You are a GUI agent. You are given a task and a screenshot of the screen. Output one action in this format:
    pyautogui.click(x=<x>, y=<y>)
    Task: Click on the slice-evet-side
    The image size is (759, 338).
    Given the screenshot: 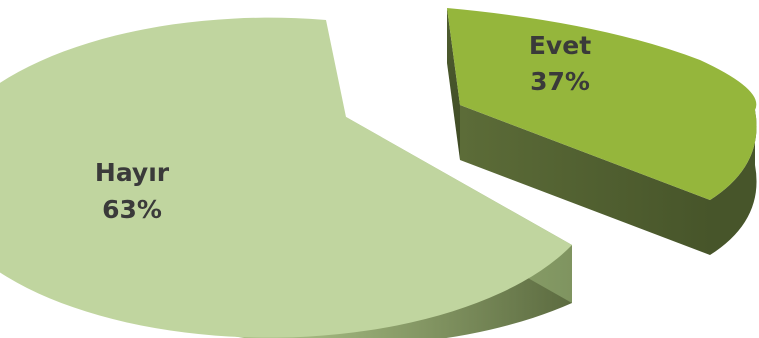 What is the action you would take?
    pyautogui.click(x=733, y=182)
    